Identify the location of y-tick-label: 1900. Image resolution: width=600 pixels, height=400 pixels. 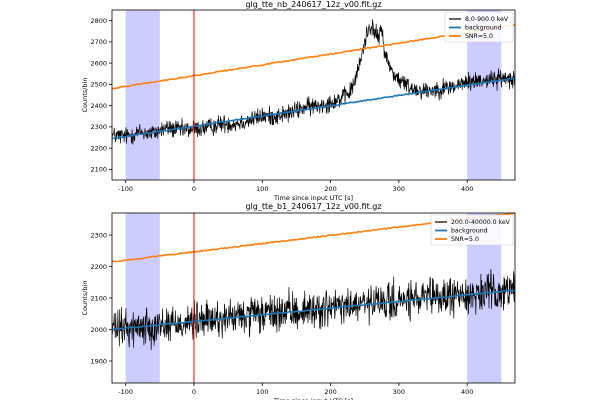
(98, 361).